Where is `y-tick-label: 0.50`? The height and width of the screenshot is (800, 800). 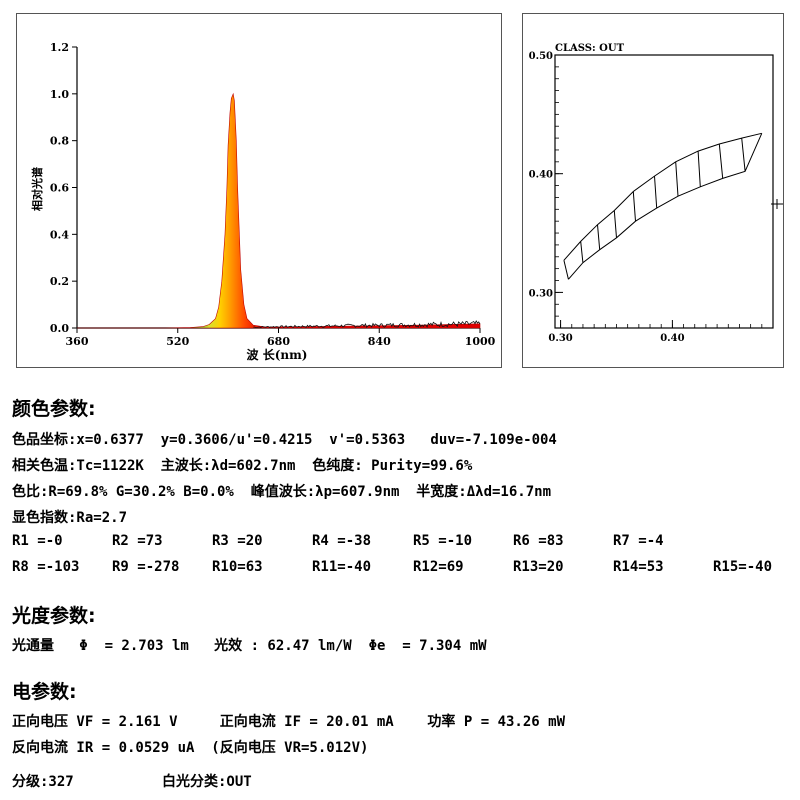
y-tick-label: 0.50 is located at coordinates (541, 56).